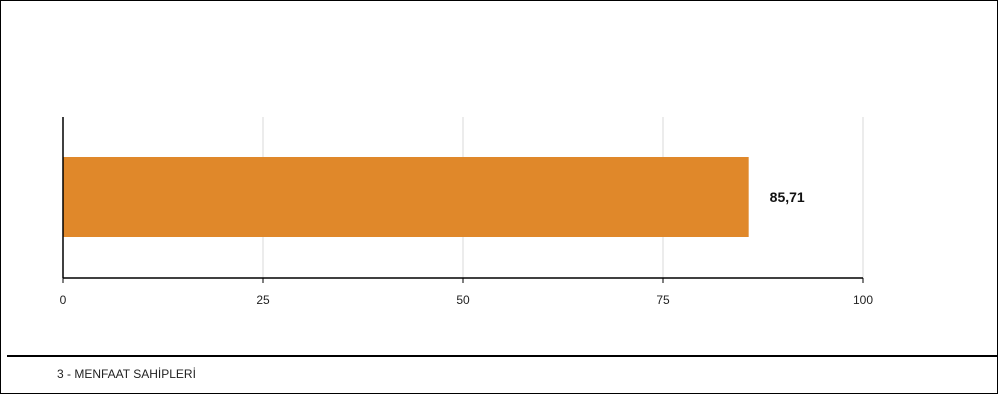 Image resolution: width=998 pixels, height=394 pixels. I want to click on x-tick-label-75: 75, so click(663, 300).